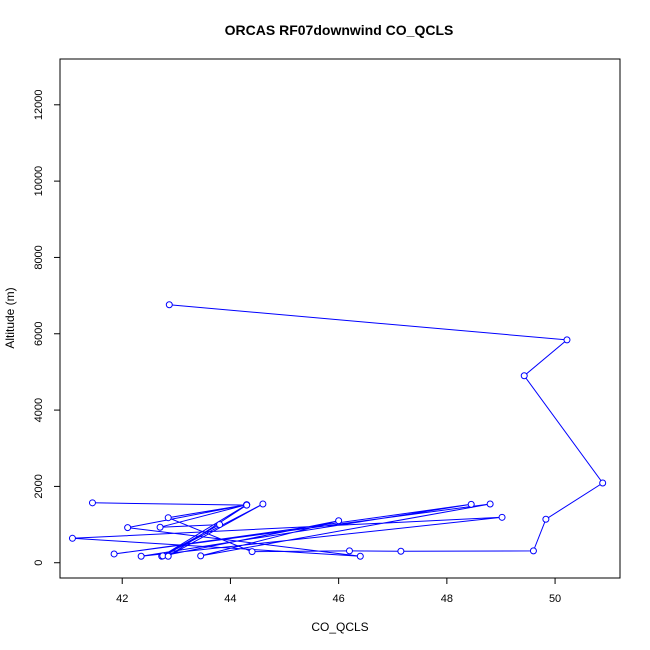  I want to click on x-tick-label: 42, so click(122, 599).